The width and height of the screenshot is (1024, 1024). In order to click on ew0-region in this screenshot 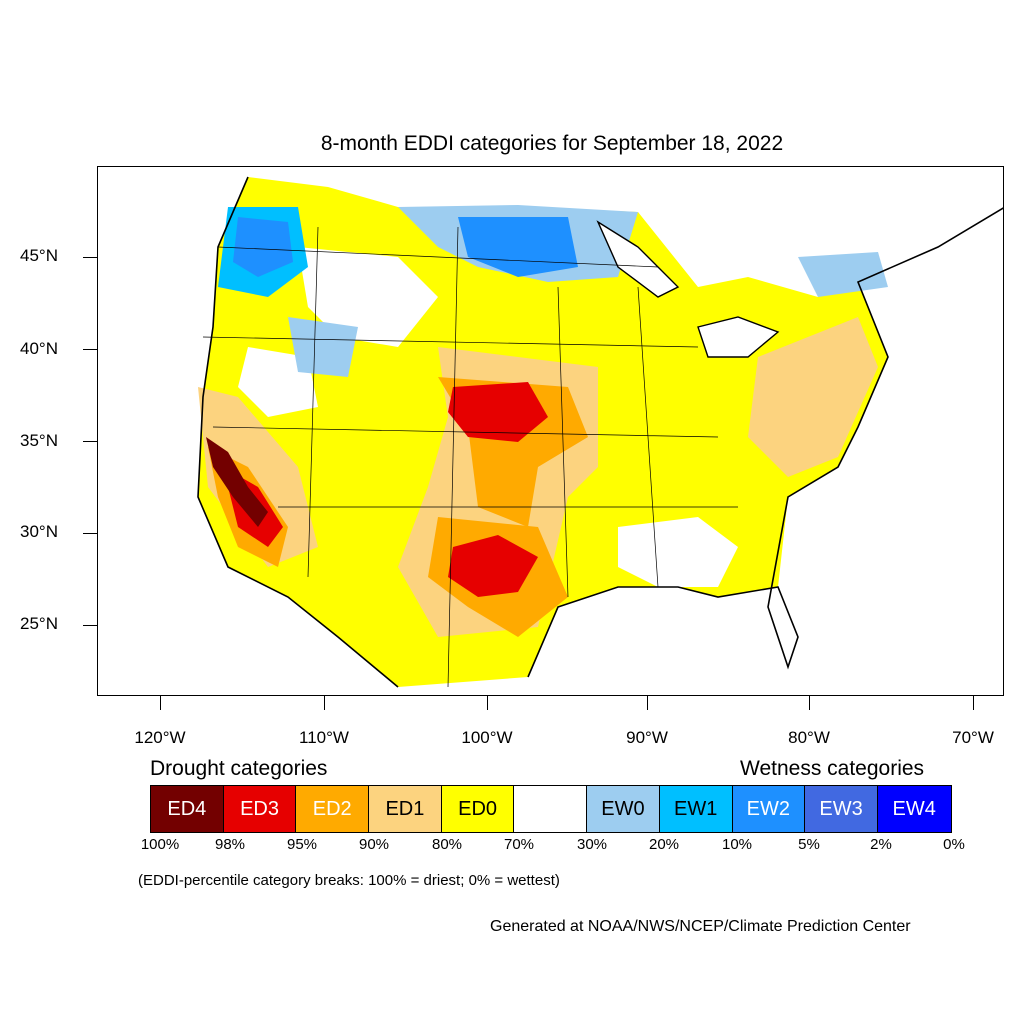, I will do `click(323, 347)`.